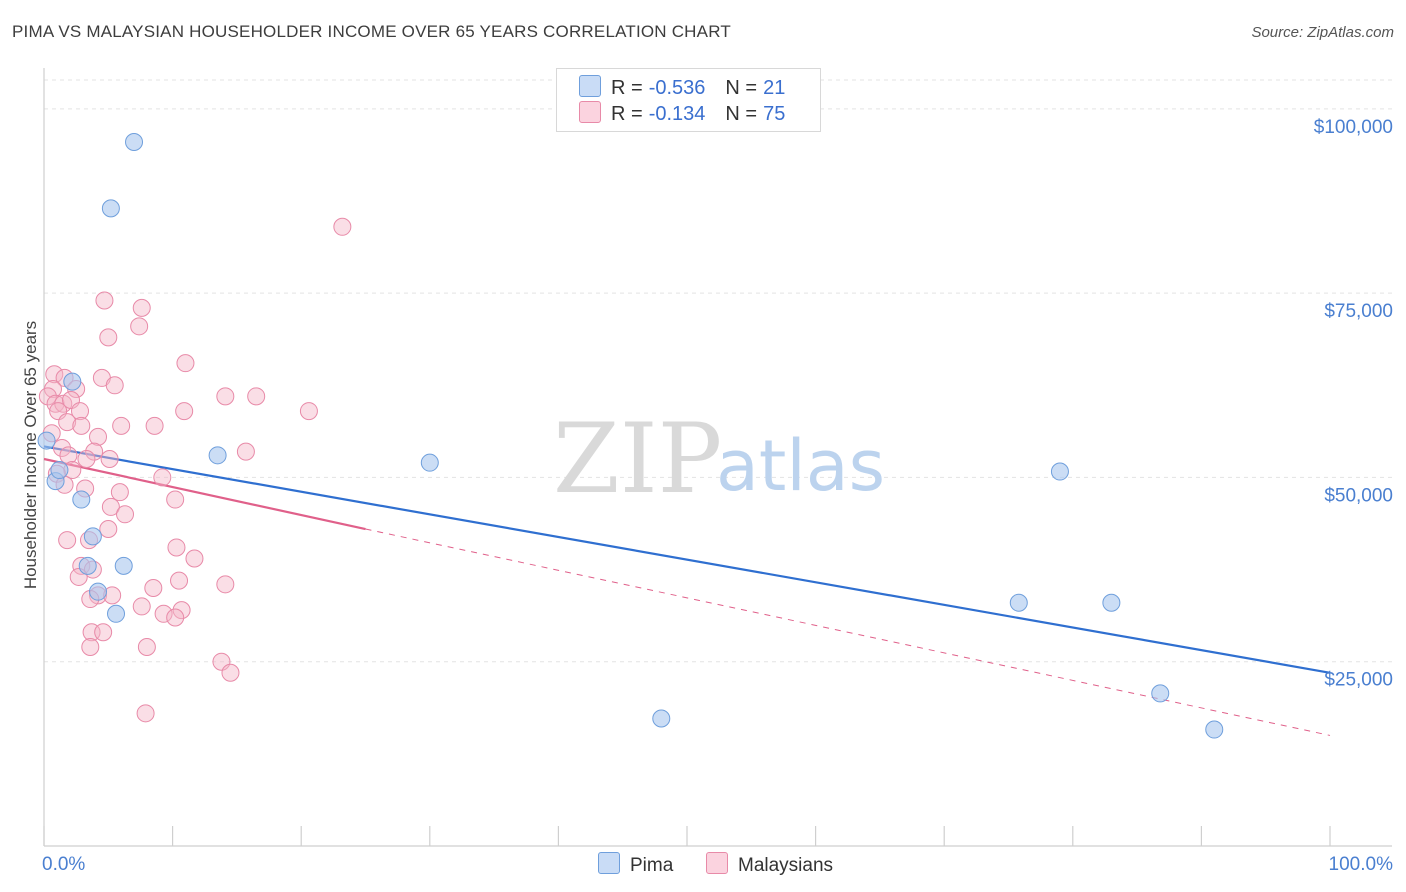 This screenshot has width=1406, height=892. Describe the element at coordinates (590, 86) in the screenshot. I see `legend-swatch-pima` at that location.